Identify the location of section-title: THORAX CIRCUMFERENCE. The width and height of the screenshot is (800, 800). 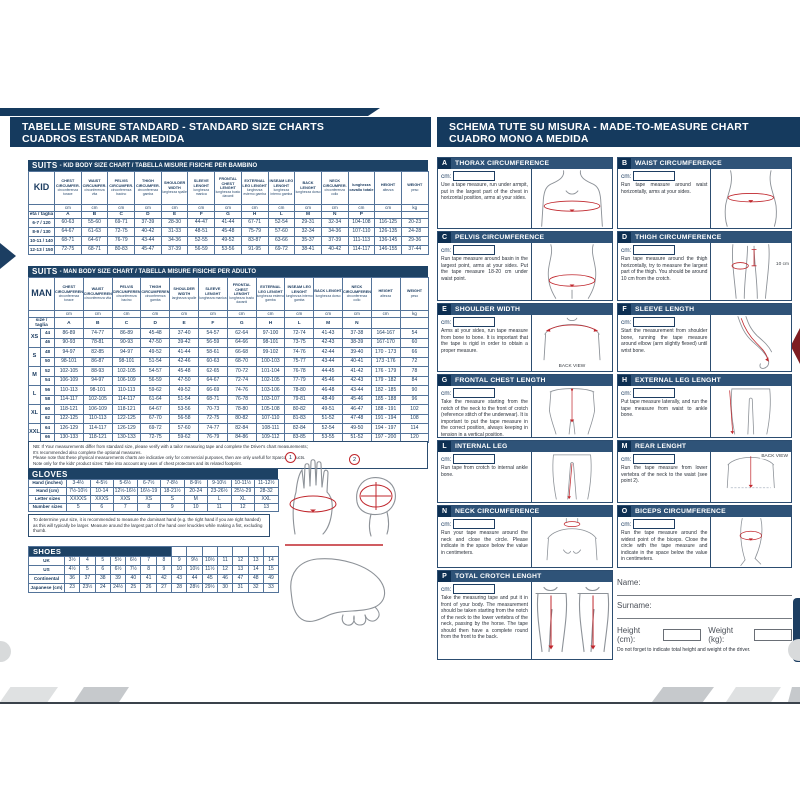
(502, 163).